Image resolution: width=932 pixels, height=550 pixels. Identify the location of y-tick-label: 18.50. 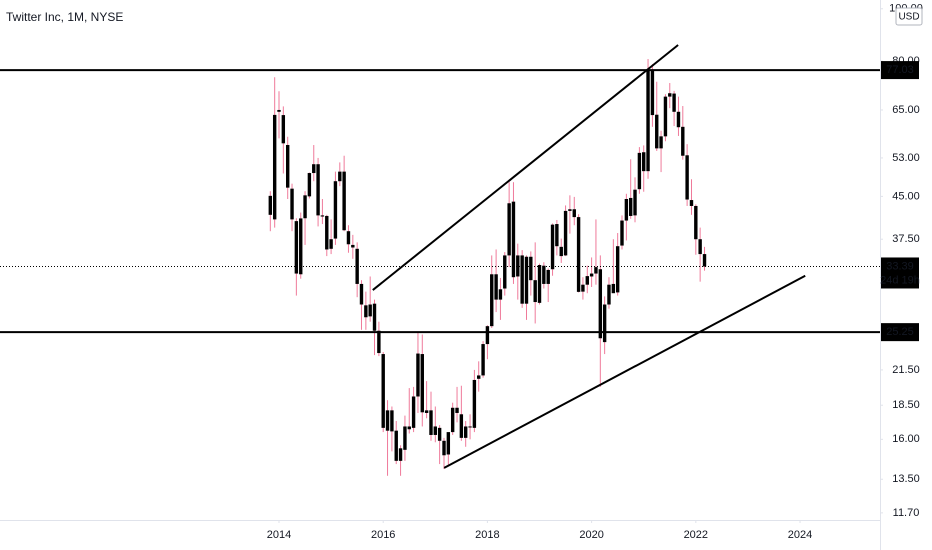
(906, 405).